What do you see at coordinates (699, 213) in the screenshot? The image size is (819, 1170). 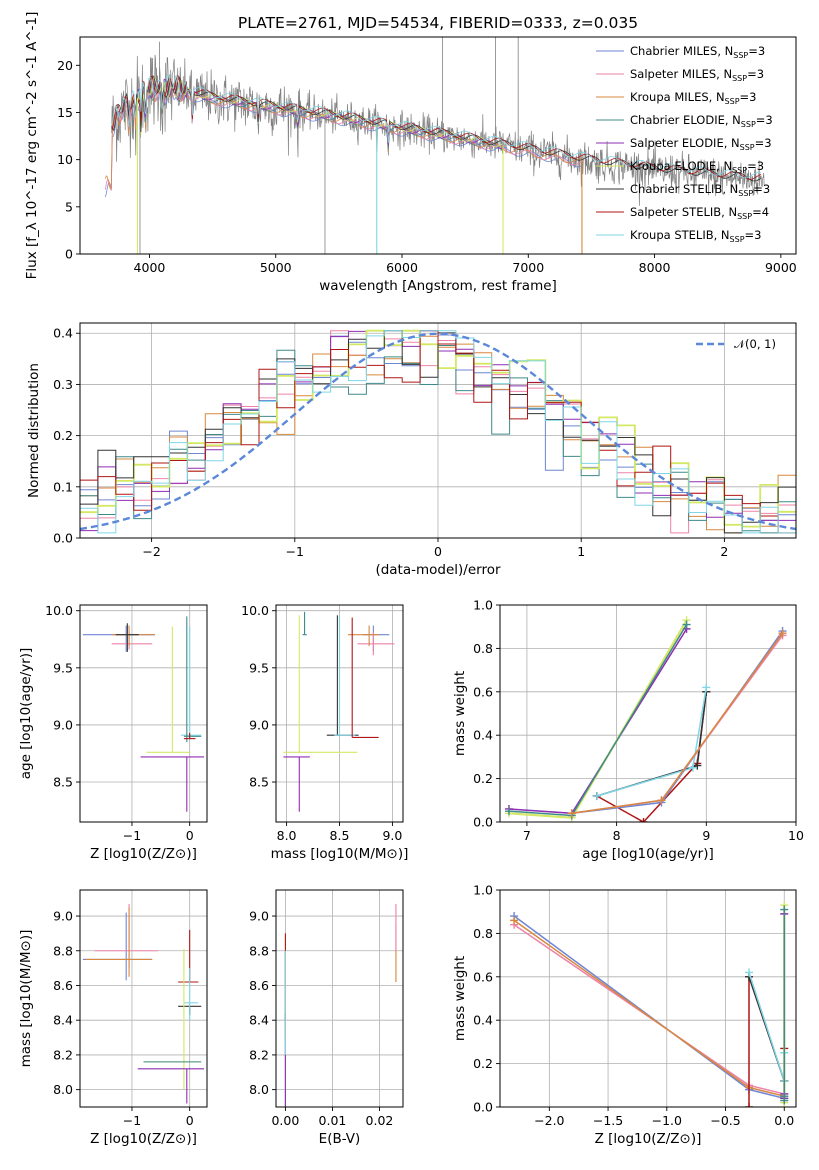 I see `legend-label: Salpeter STELIB, NSSP=4` at bounding box center [699, 213].